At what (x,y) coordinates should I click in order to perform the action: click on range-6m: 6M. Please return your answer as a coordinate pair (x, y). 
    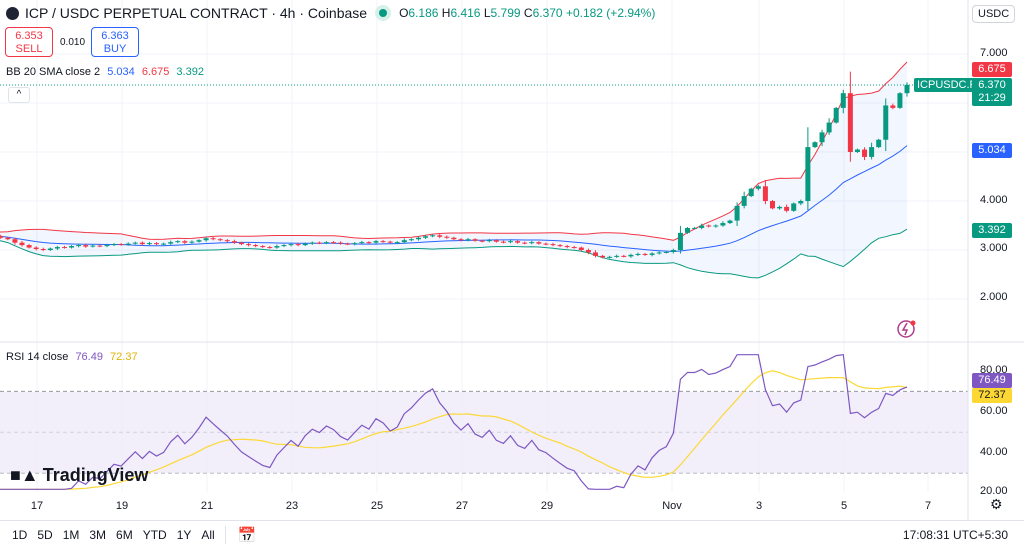
    Looking at the image, I should click on (124, 535).